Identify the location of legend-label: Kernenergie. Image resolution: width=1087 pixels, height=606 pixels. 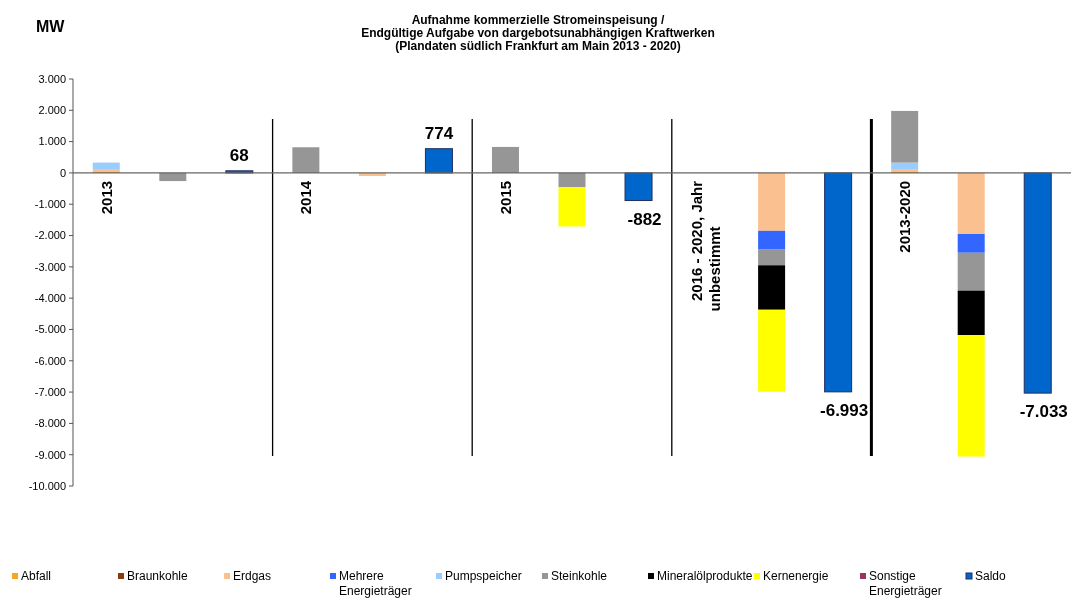
(796, 576).